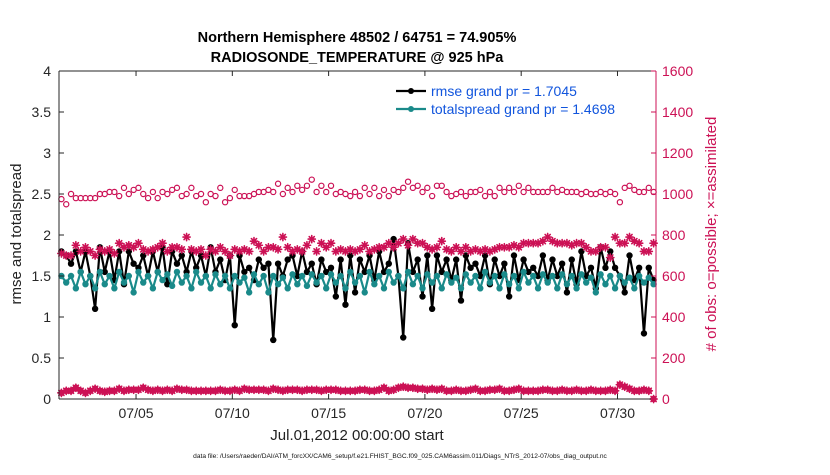 Image resolution: width=830 pixels, height=475 pixels. Describe the element at coordinates (677, 71) in the screenshot. I see `y-right-tick-label: 1600` at that location.